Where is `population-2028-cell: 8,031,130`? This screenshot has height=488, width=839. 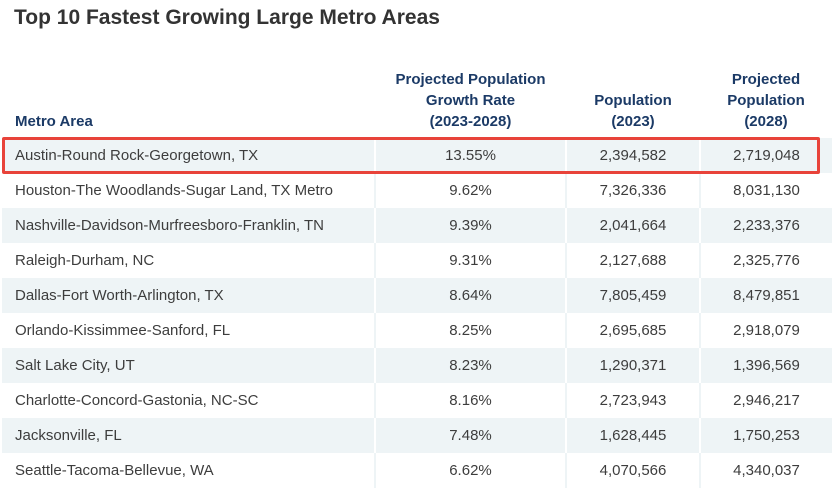 population-2028-cell: 8,031,130 is located at coordinates (765, 190).